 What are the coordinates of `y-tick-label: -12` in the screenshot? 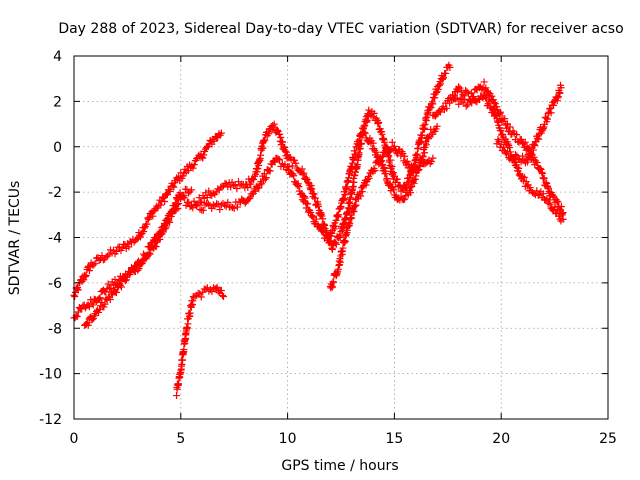 It's located at (50, 420).